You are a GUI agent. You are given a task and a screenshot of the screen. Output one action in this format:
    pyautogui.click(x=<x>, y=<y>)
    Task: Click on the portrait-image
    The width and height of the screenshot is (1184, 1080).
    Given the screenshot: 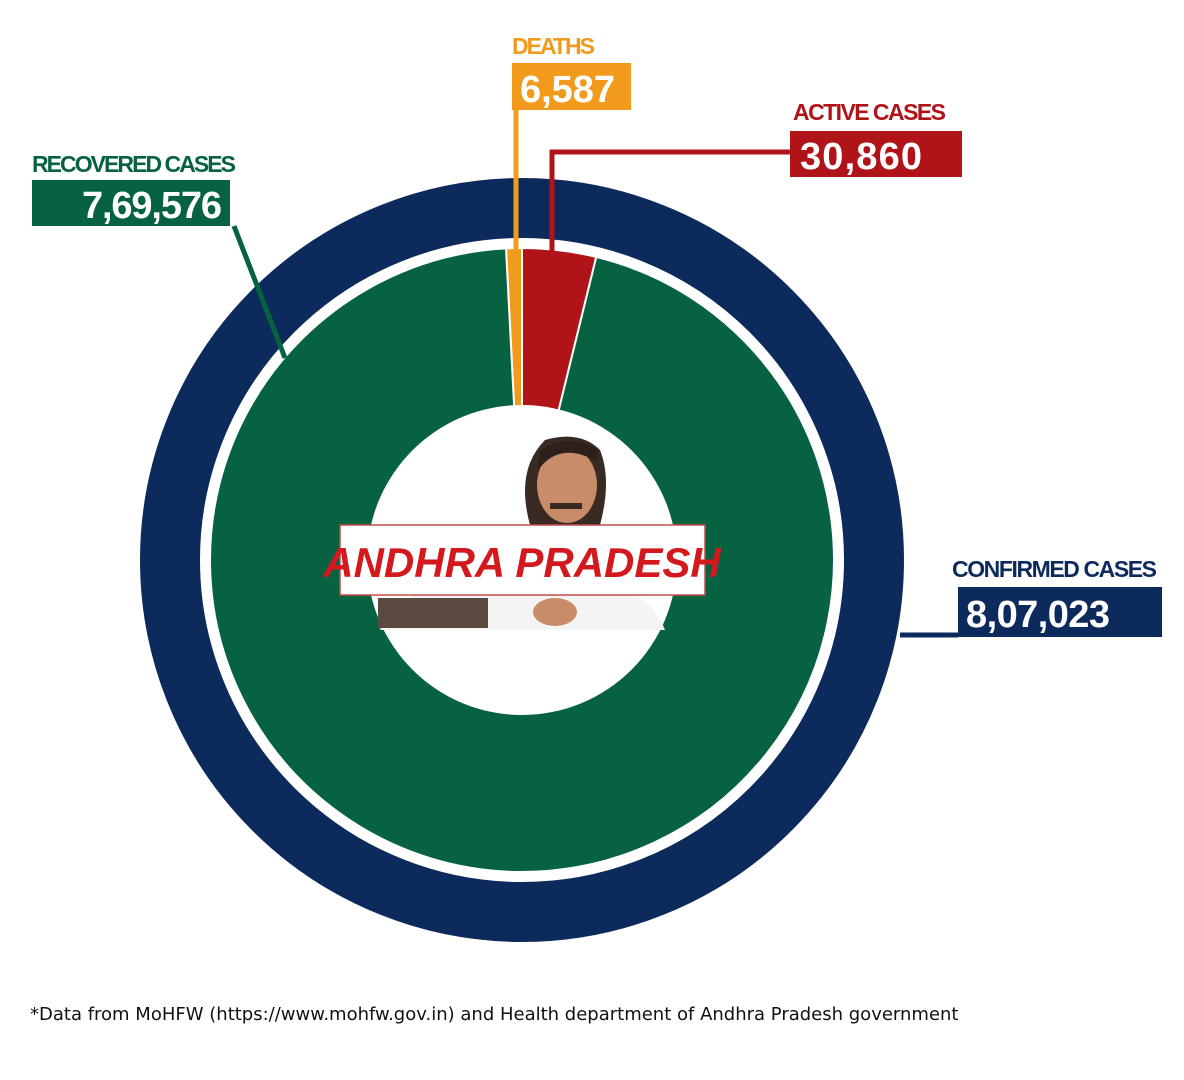 What is the action you would take?
    pyautogui.click(x=521, y=533)
    